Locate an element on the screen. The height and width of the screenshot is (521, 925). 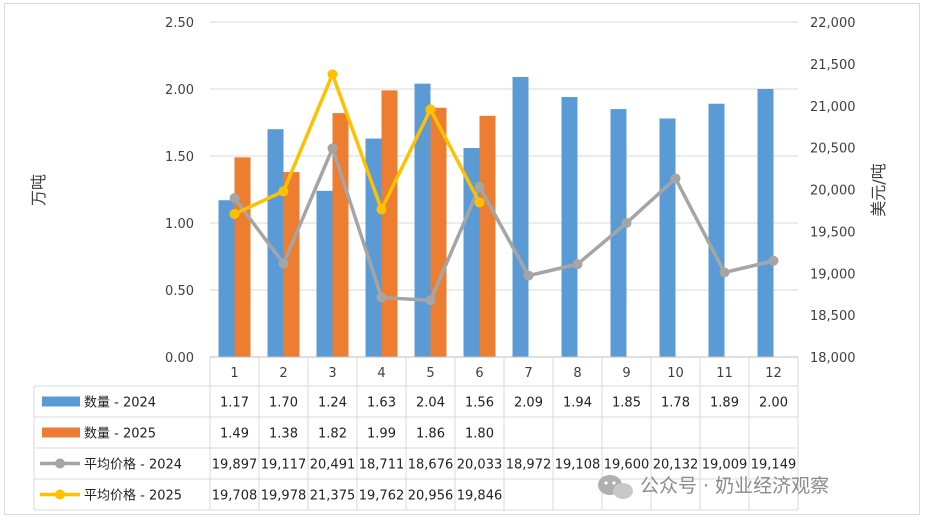
data-label: 2.00 is located at coordinates (773, 403).